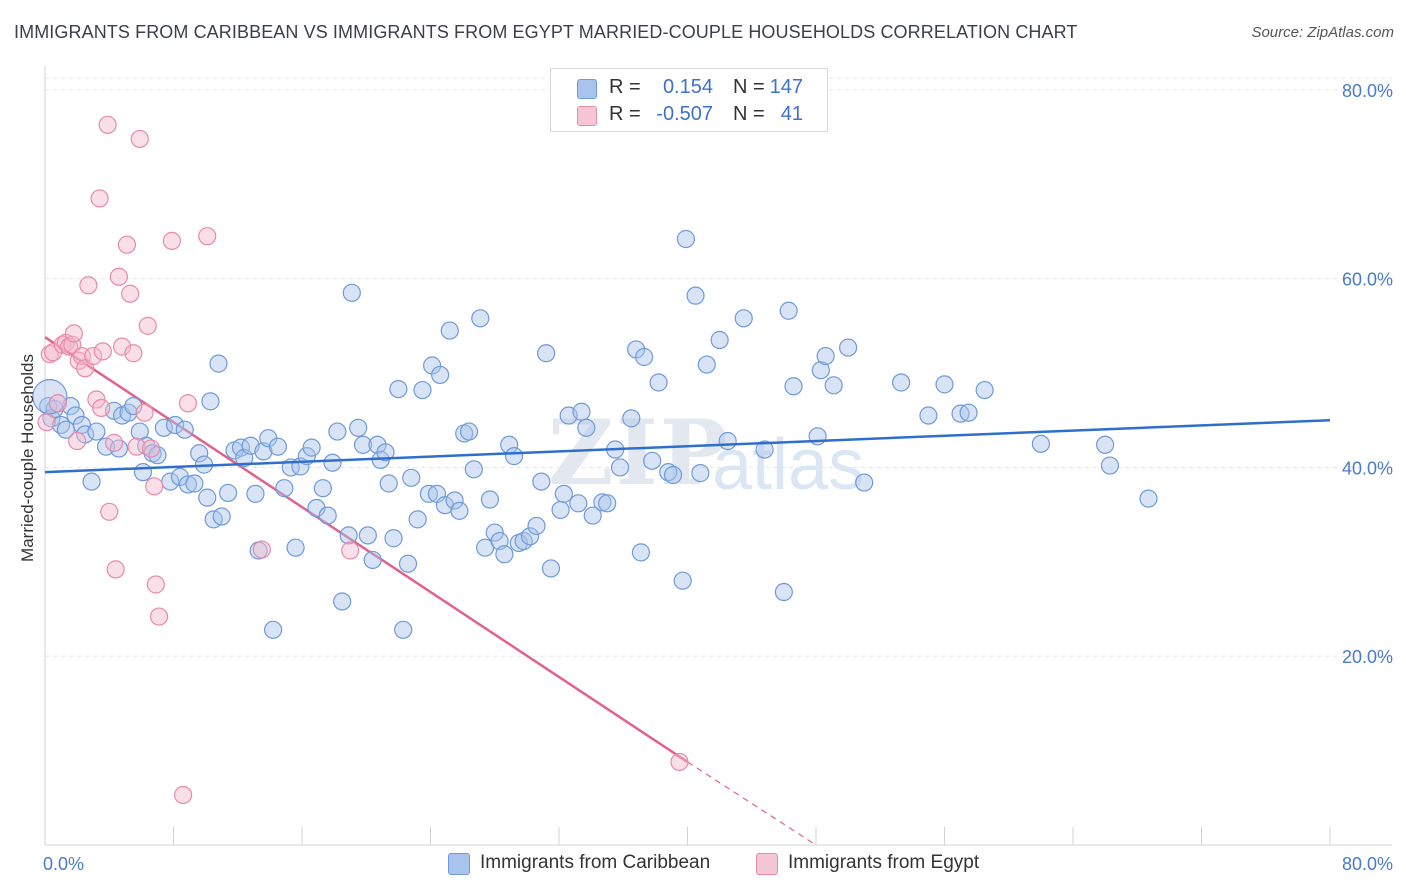  Describe the element at coordinates (459, 864) in the screenshot. I see `bottom-legend-swatch-caribbean` at that location.